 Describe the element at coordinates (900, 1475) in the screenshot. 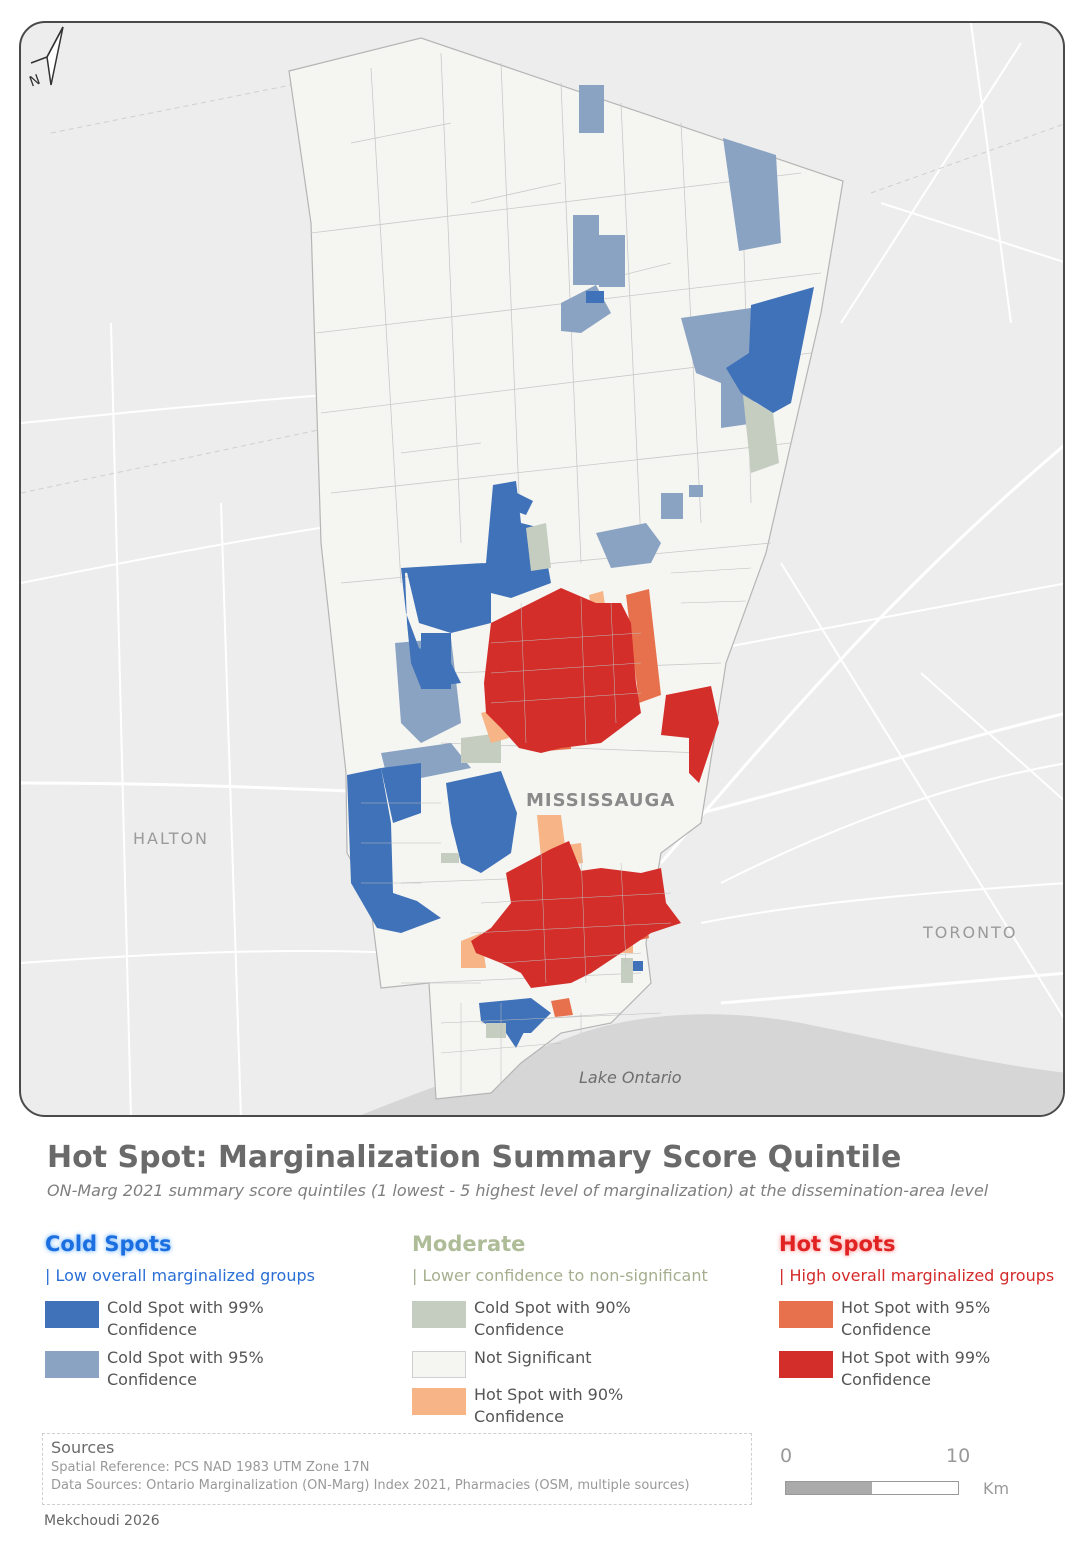

I see `scale-bar: 0 10 Km` at that location.